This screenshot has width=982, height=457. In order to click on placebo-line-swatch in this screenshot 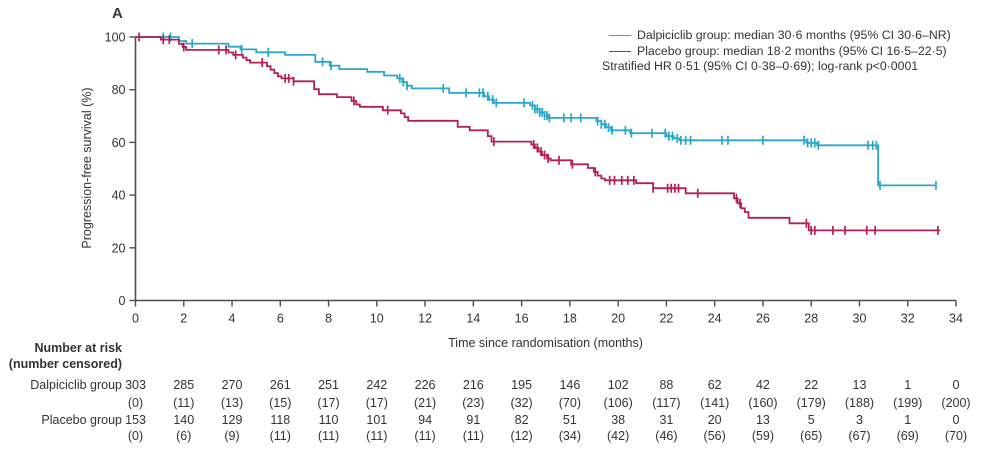, I will do `click(620, 51)`.